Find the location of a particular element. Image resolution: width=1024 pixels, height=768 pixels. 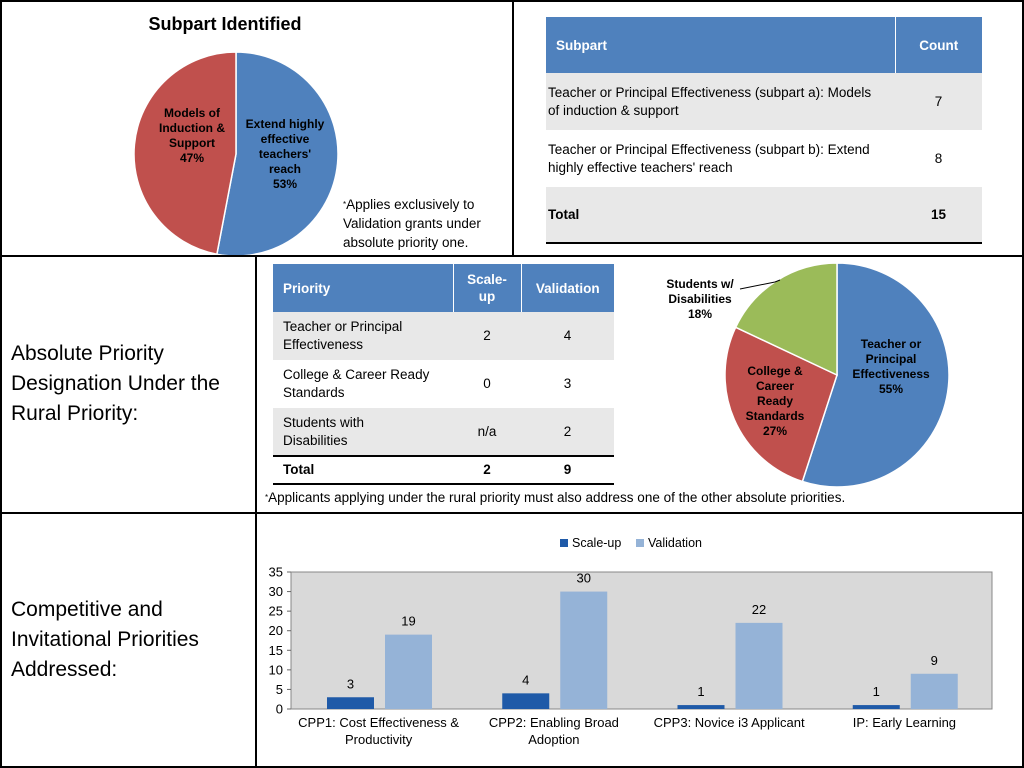

table-row: Total 15 is located at coordinates (764, 215).